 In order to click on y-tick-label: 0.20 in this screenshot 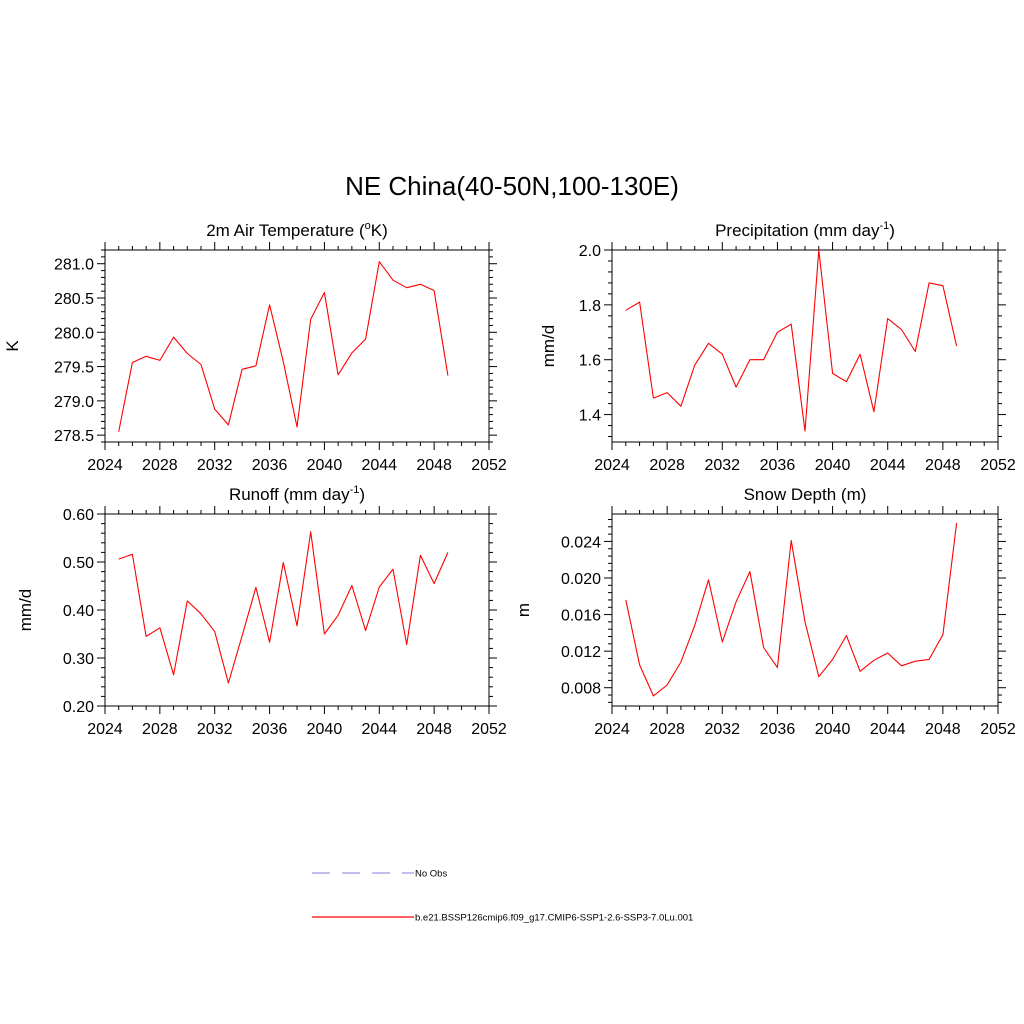, I will do `click(78, 707)`.